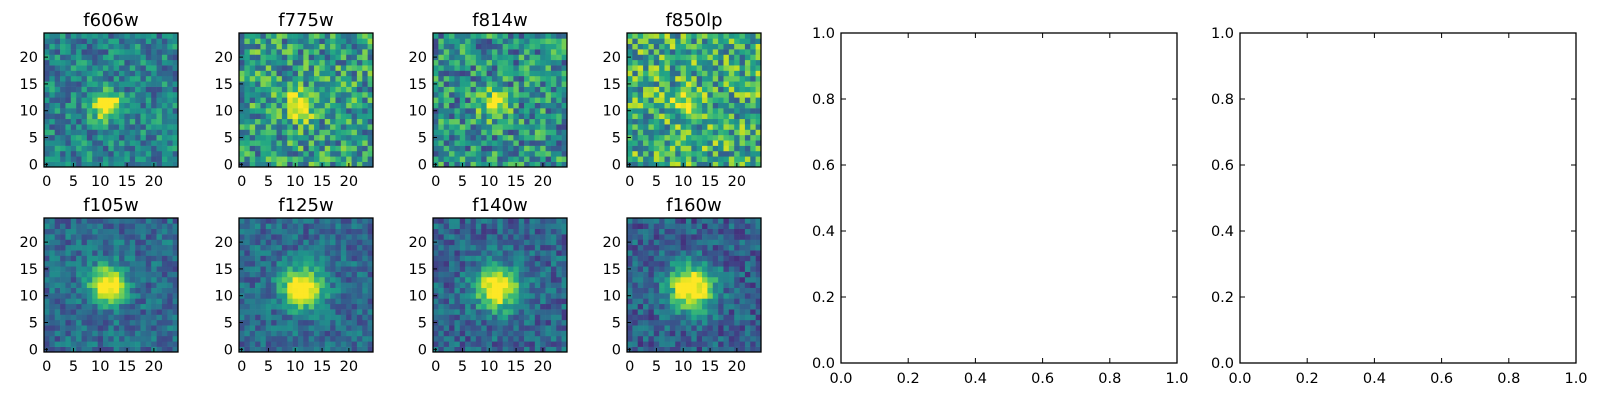  What do you see at coordinates (224, 112) in the screenshot?
I see `y-tick-label: 10` at bounding box center [224, 112].